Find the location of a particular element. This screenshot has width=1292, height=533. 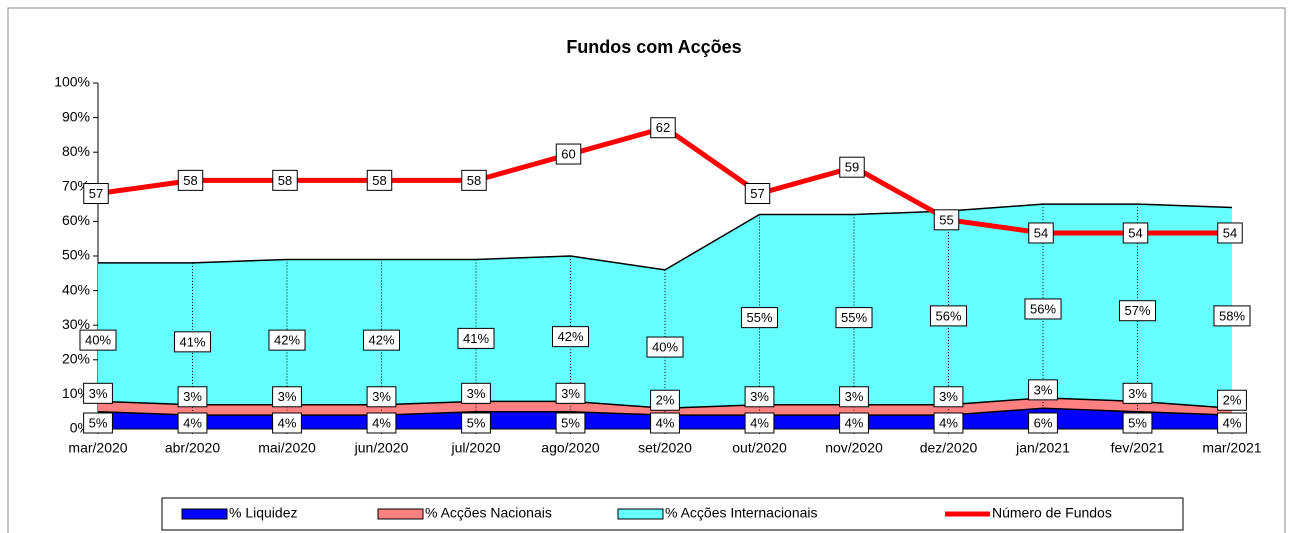

data-label: 55 is located at coordinates (946, 219).